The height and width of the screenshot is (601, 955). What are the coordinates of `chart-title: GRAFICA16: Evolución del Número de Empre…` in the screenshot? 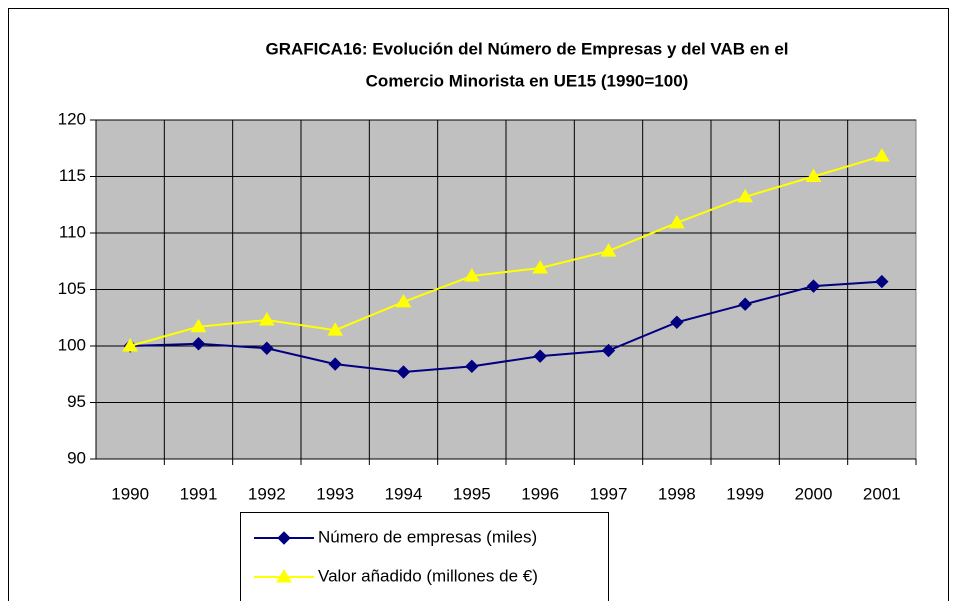 It's located at (526, 48).